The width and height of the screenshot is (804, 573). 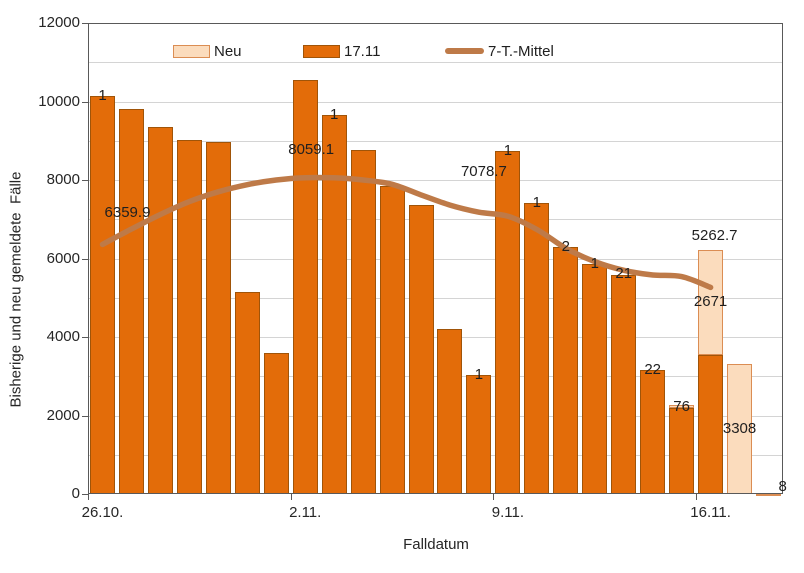 What do you see at coordinates (59, 101) in the screenshot?
I see `y-axis-tick-label: 10000` at bounding box center [59, 101].